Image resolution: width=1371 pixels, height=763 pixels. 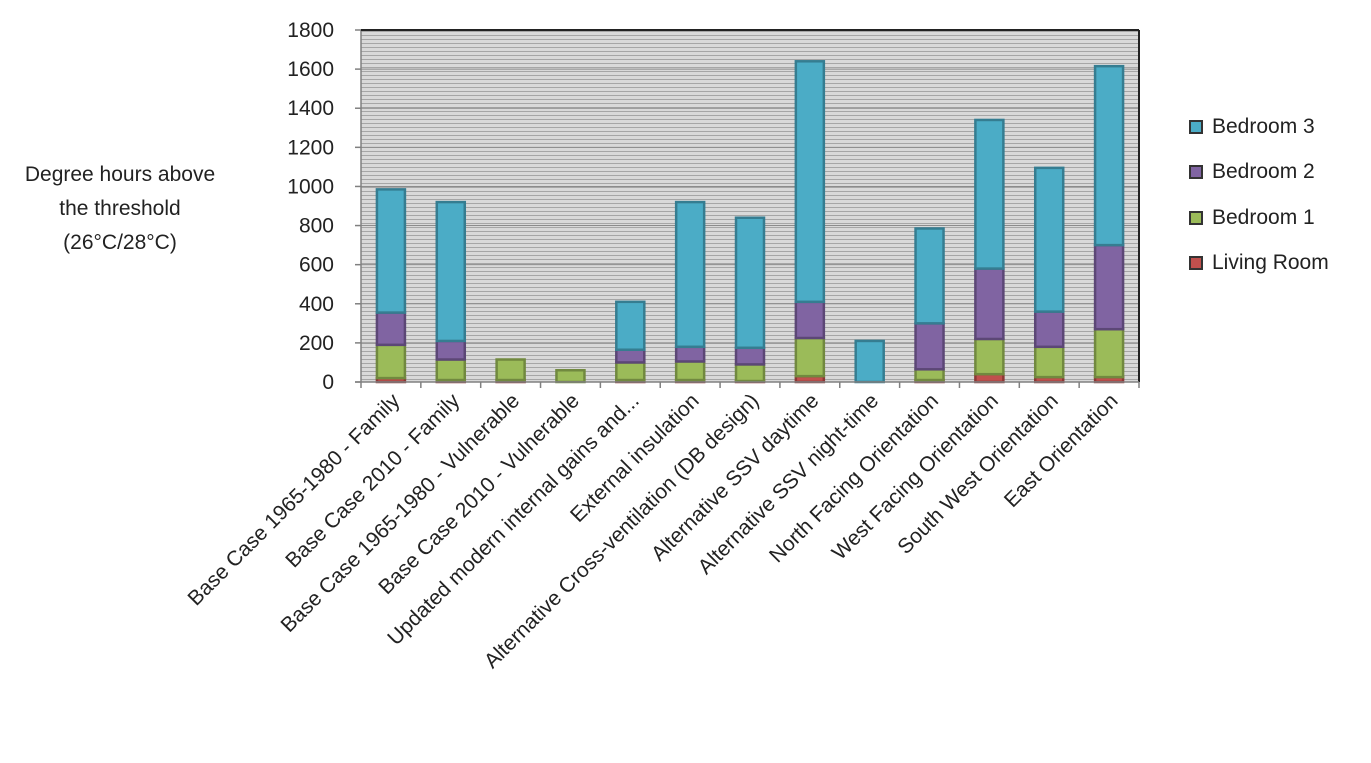 I want to click on legend-item-bedroom-2: Bedroom 2, so click(x=1279, y=173).